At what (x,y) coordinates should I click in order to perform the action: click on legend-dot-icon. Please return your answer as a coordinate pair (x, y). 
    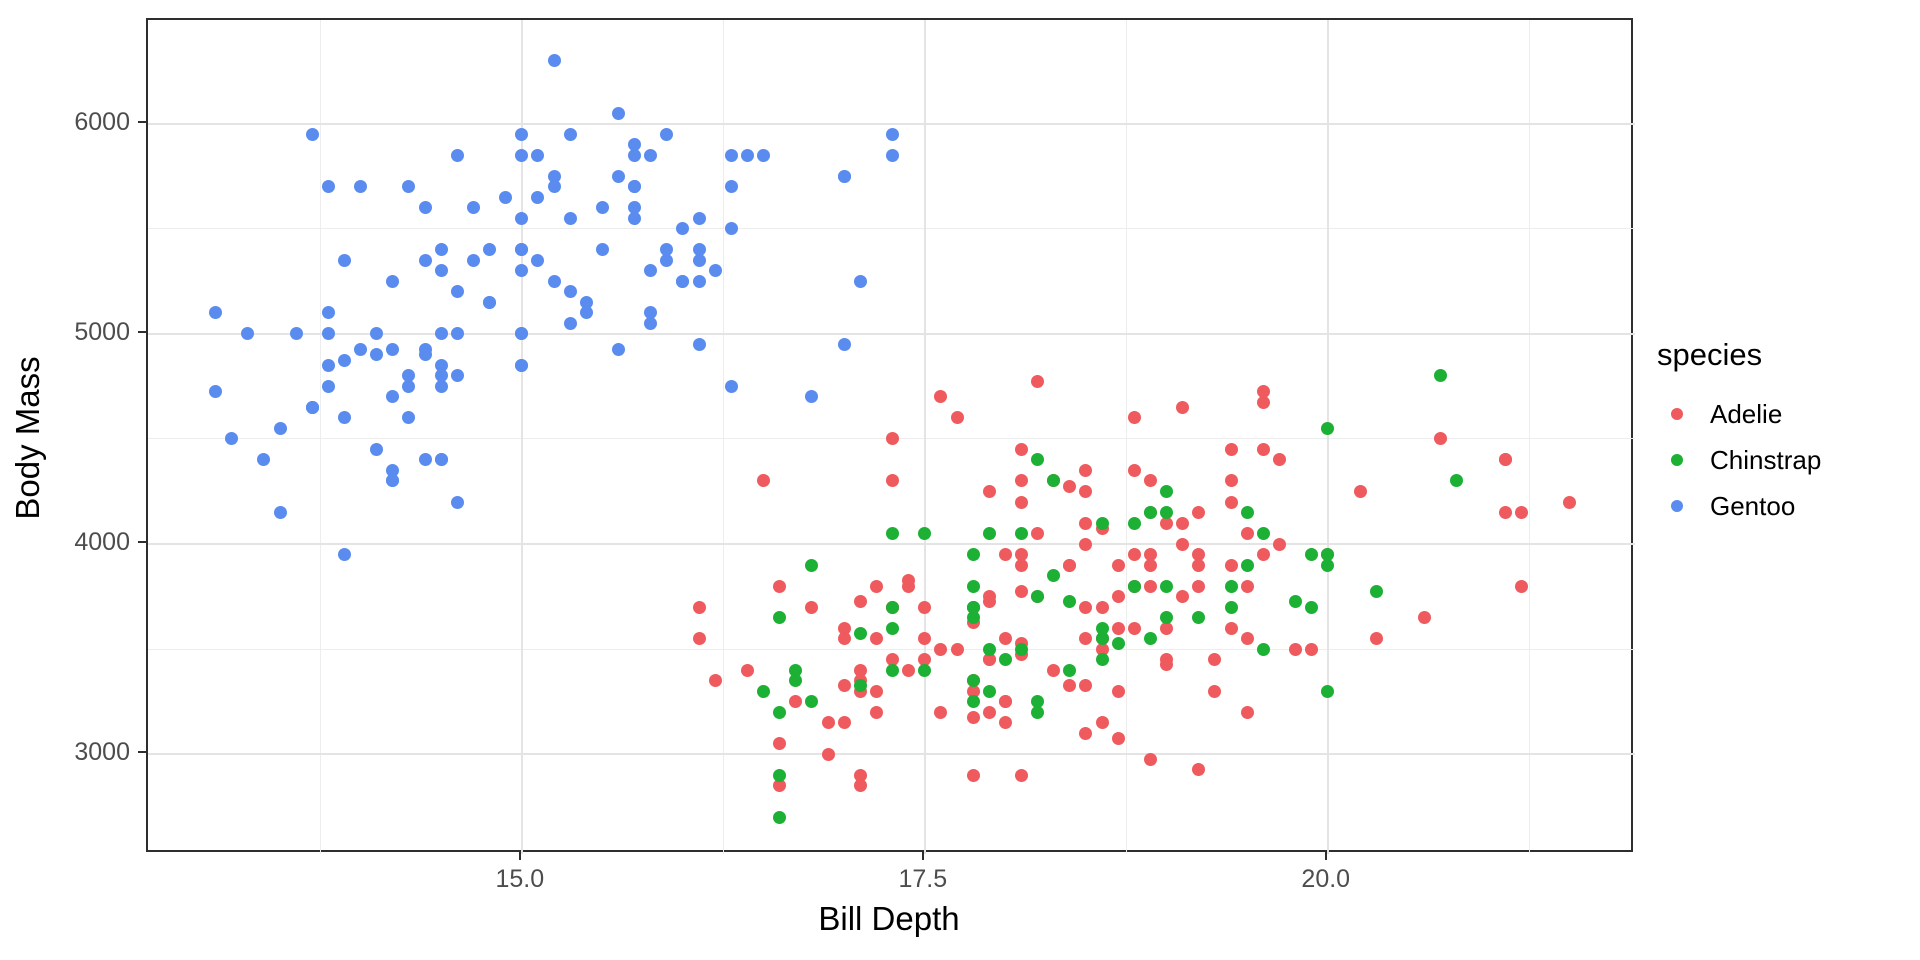
    Looking at the image, I should click on (1677, 460).